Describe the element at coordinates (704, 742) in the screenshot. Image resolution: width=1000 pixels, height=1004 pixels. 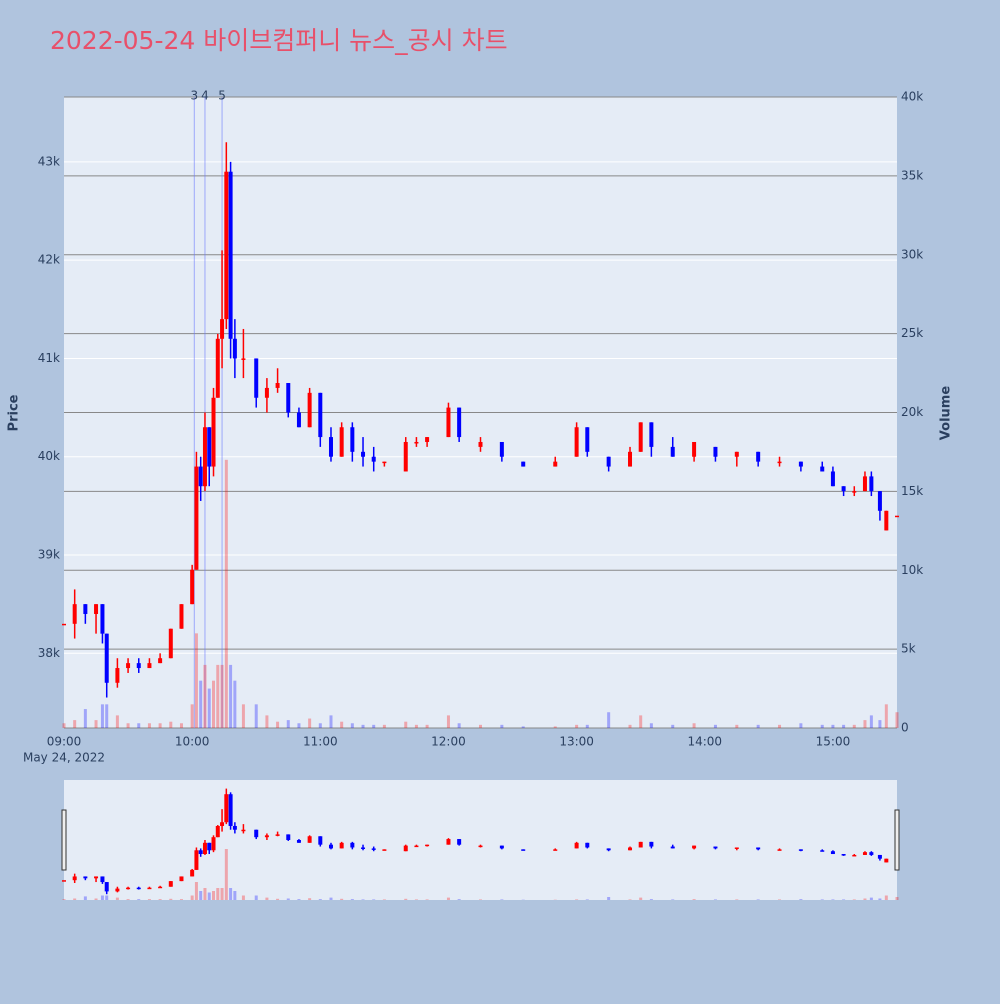
I see `x-tick-label: 14:00` at that location.